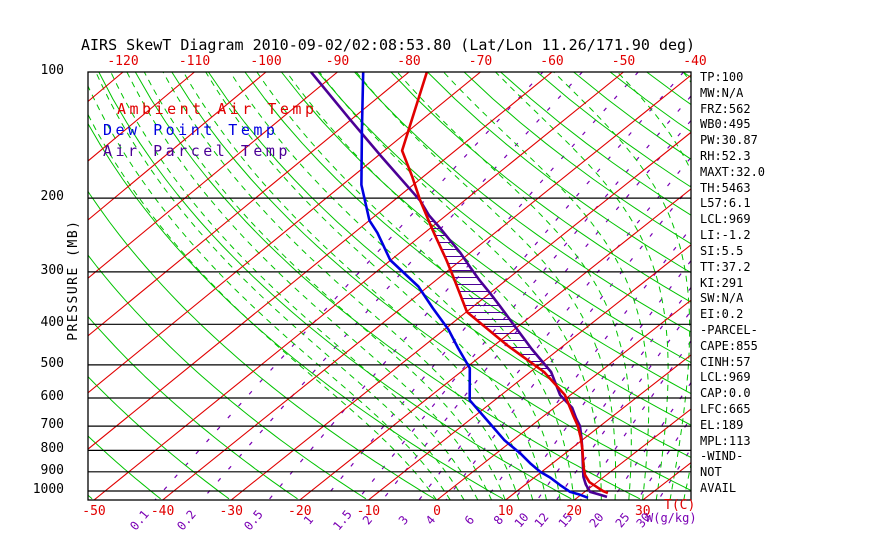  Describe the element at coordinates (725, 235) in the screenshot. I see `stat-li: LI:-1.2` at that location.